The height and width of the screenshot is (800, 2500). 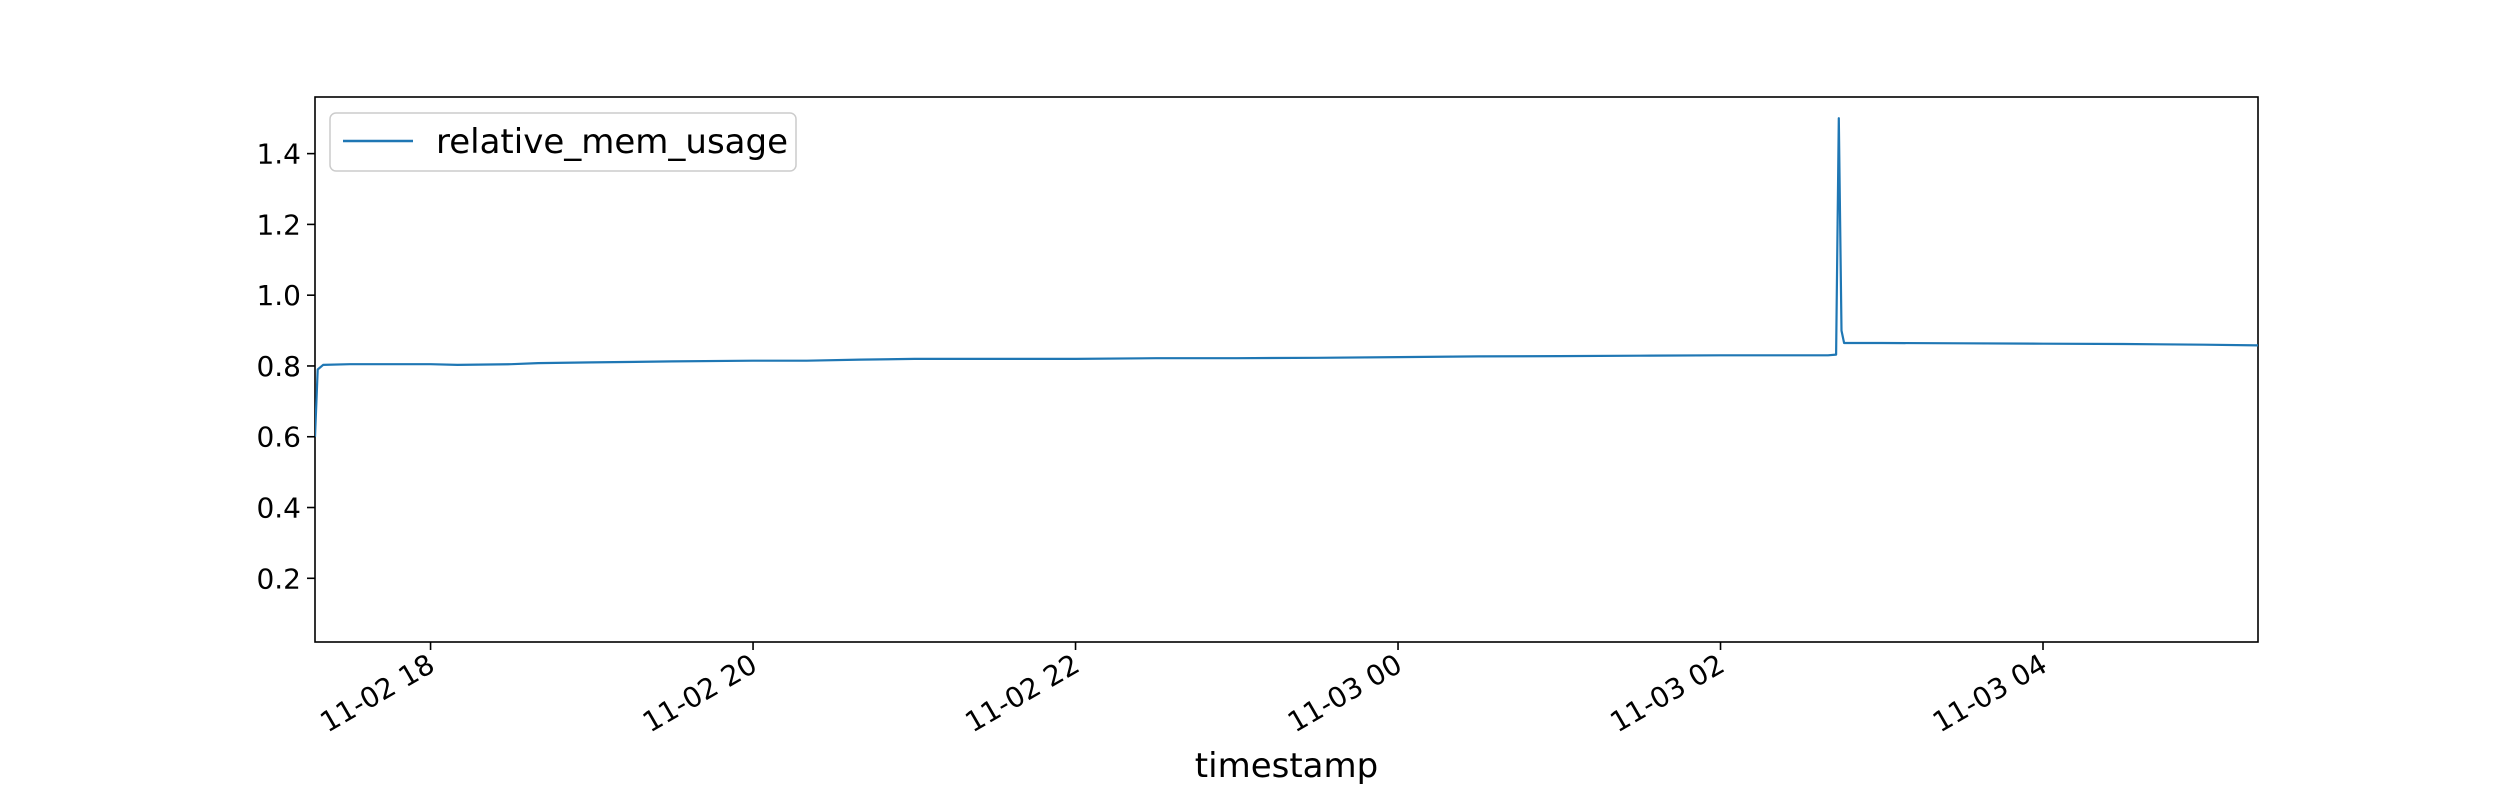 I want to click on legend-box, so click(x=563, y=142).